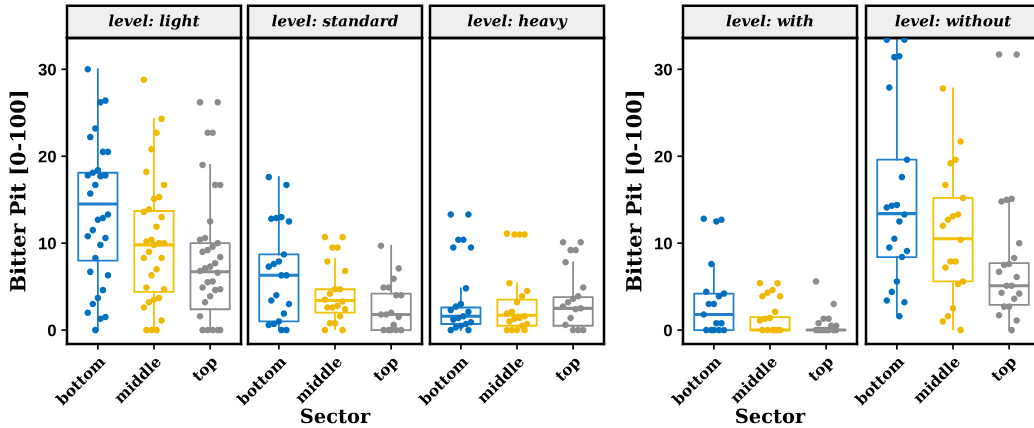 This screenshot has width=1034, height=428. I want to click on chart-title: level: without, so click(953, 20).